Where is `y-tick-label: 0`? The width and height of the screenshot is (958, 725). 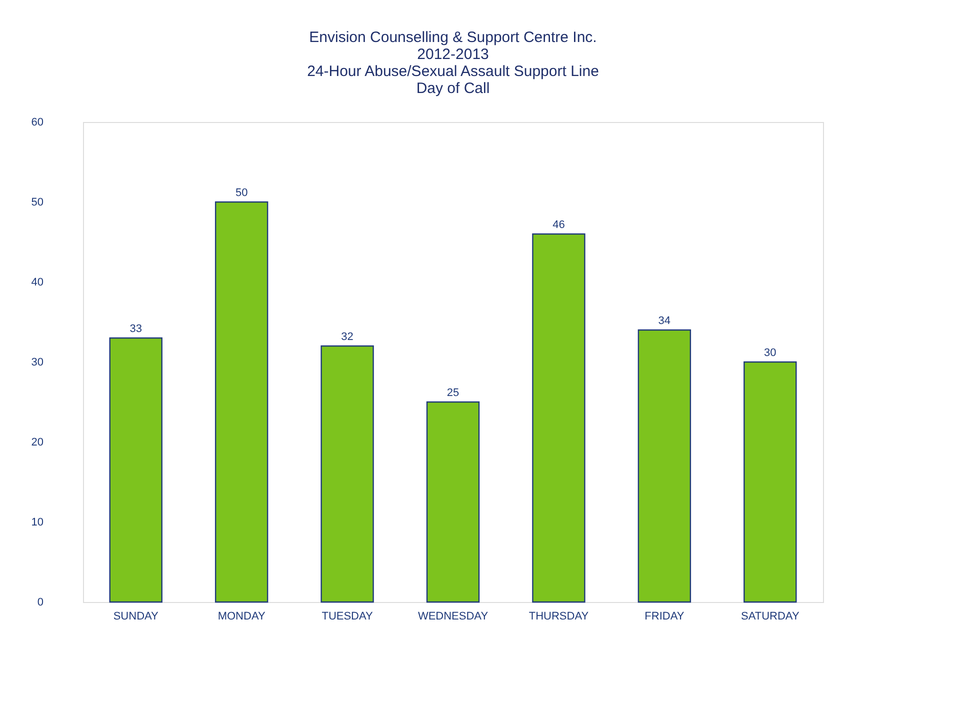 y-tick-label: 0 is located at coordinates (40, 602).